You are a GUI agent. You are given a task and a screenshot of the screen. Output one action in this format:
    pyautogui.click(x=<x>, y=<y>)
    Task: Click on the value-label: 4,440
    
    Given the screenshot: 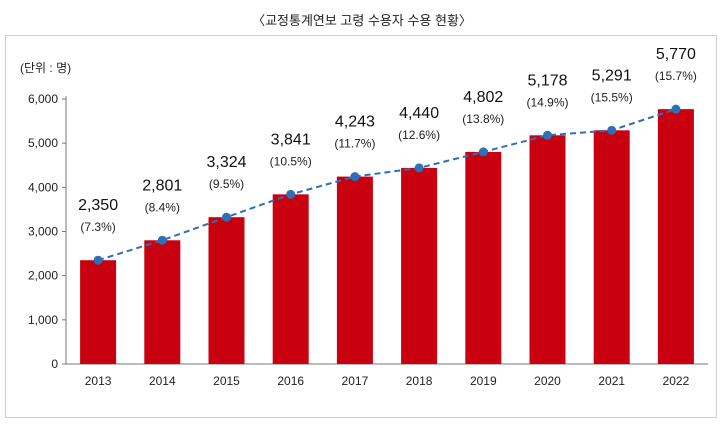 What is the action you would take?
    pyautogui.click(x=419, y=113)
    